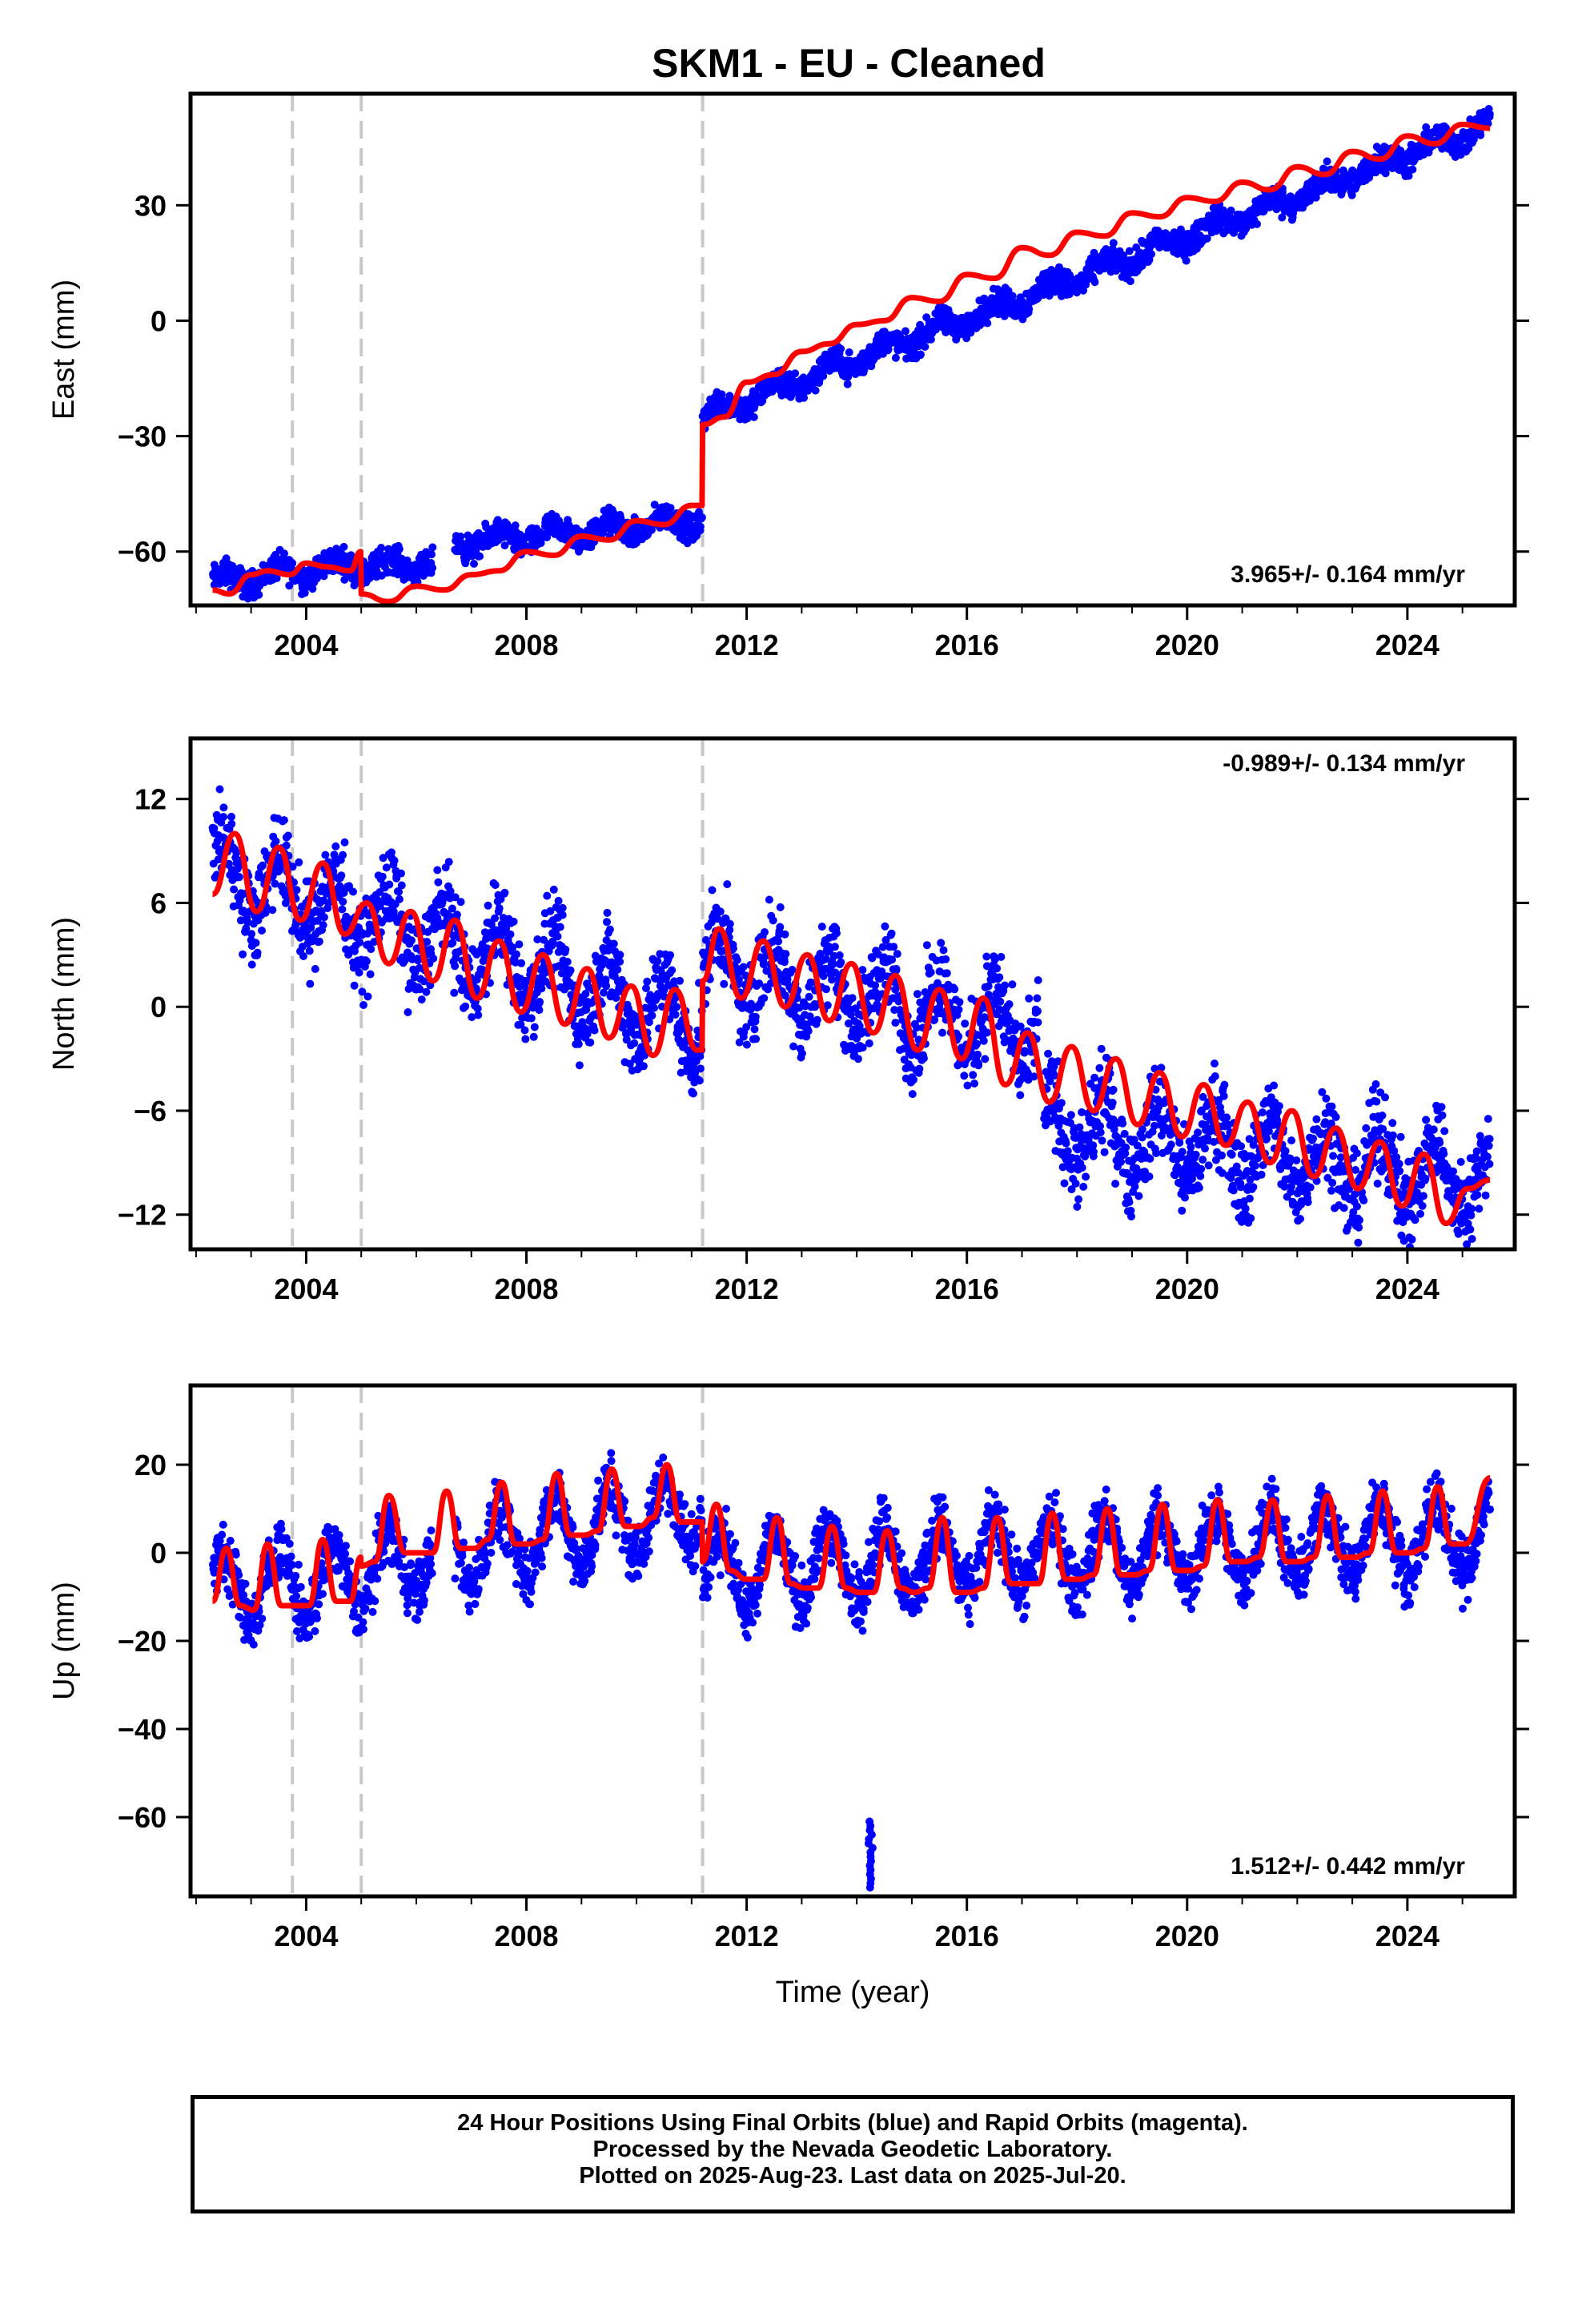  I want to click on chart-title: SKM1 - EU - Cleaned, so click(849, 63).